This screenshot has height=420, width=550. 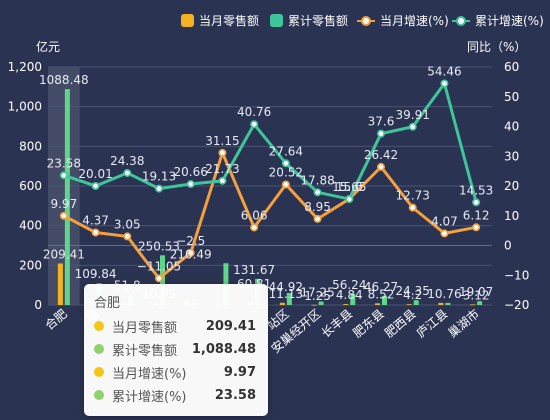 I want to click on x-tick-label: 庐江县, so click(x=431, y=323).